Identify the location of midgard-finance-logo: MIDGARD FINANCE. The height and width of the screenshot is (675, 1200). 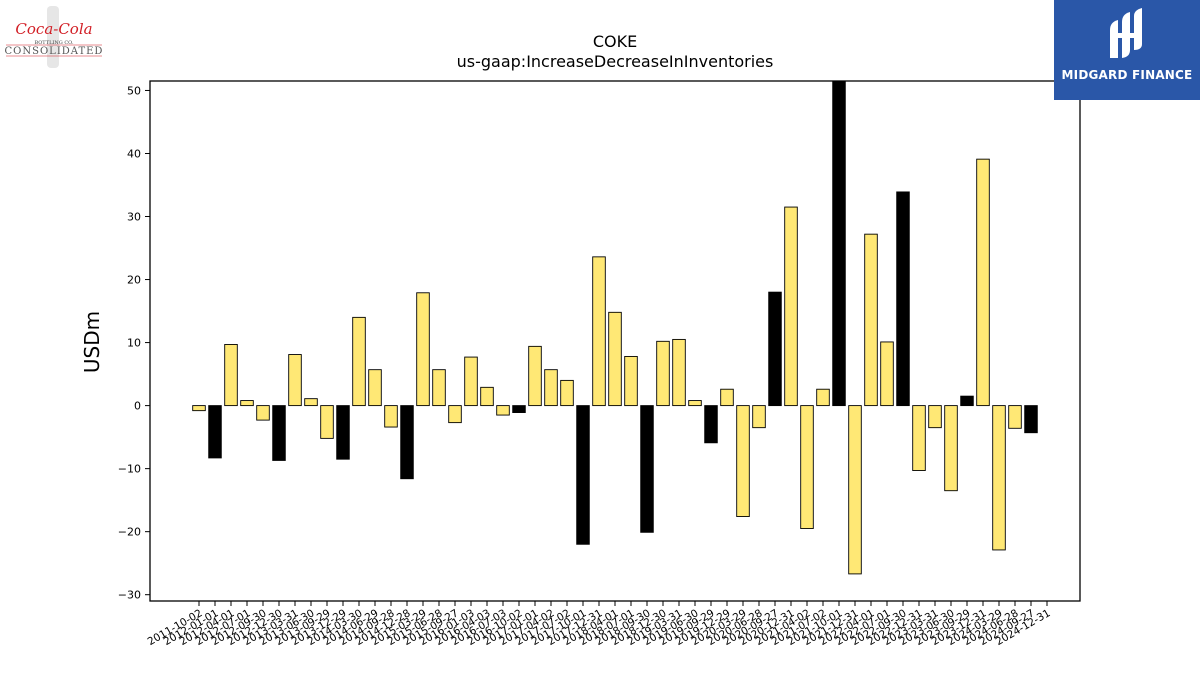
(1127, 50).